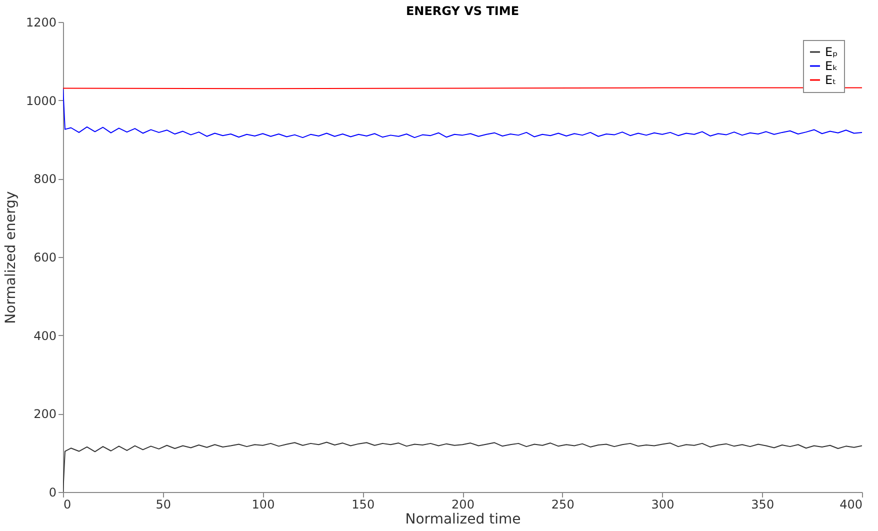  What do you see at coordinates (462, 113) in the screenshot?
I see `line-series` at bounding box center [462, 113].